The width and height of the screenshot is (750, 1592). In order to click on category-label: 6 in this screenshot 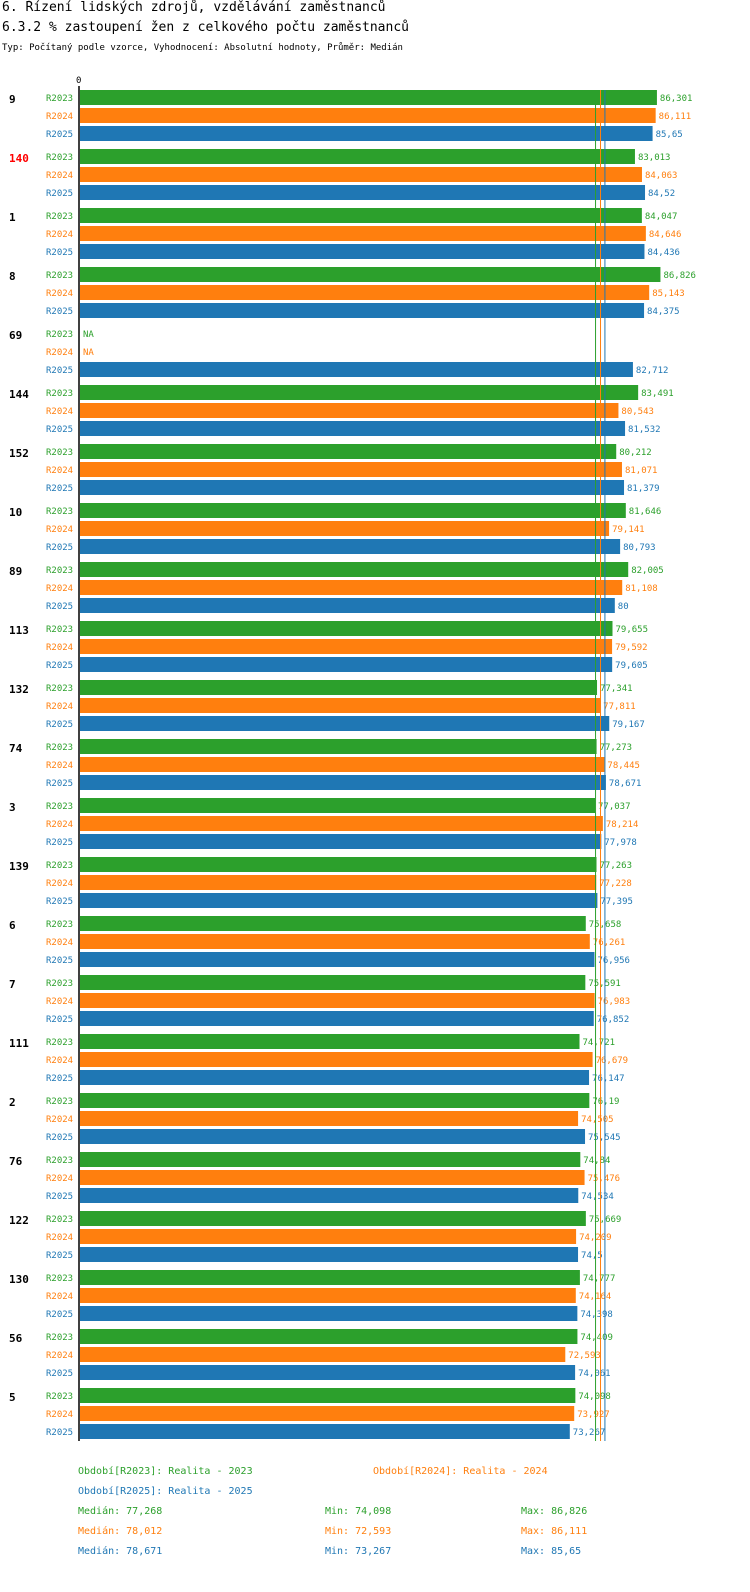, I will do `click(12, 925)`.